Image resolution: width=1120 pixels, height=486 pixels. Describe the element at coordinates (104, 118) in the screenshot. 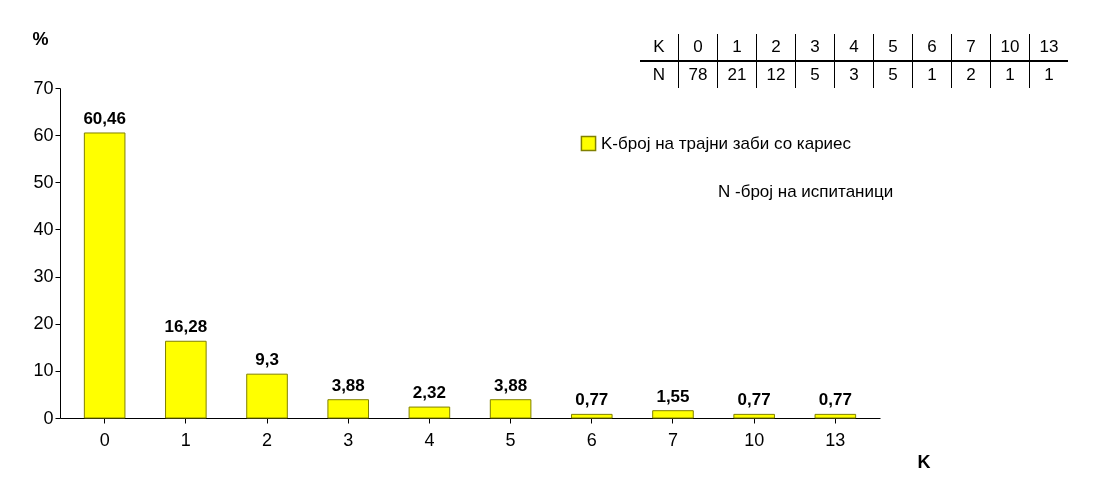

I see `data-label: 60,46` at that location.